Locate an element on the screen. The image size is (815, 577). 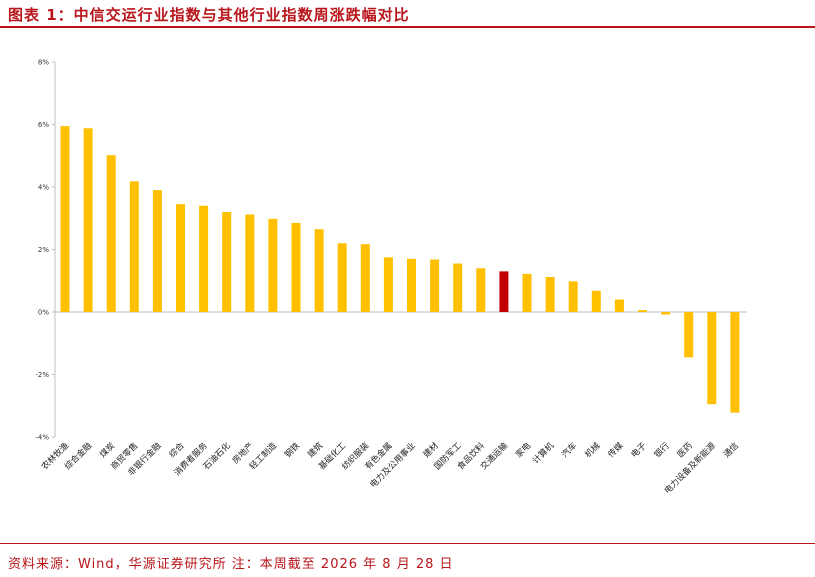
x-tick-label: 电子 is located at coordinates (639, 450).